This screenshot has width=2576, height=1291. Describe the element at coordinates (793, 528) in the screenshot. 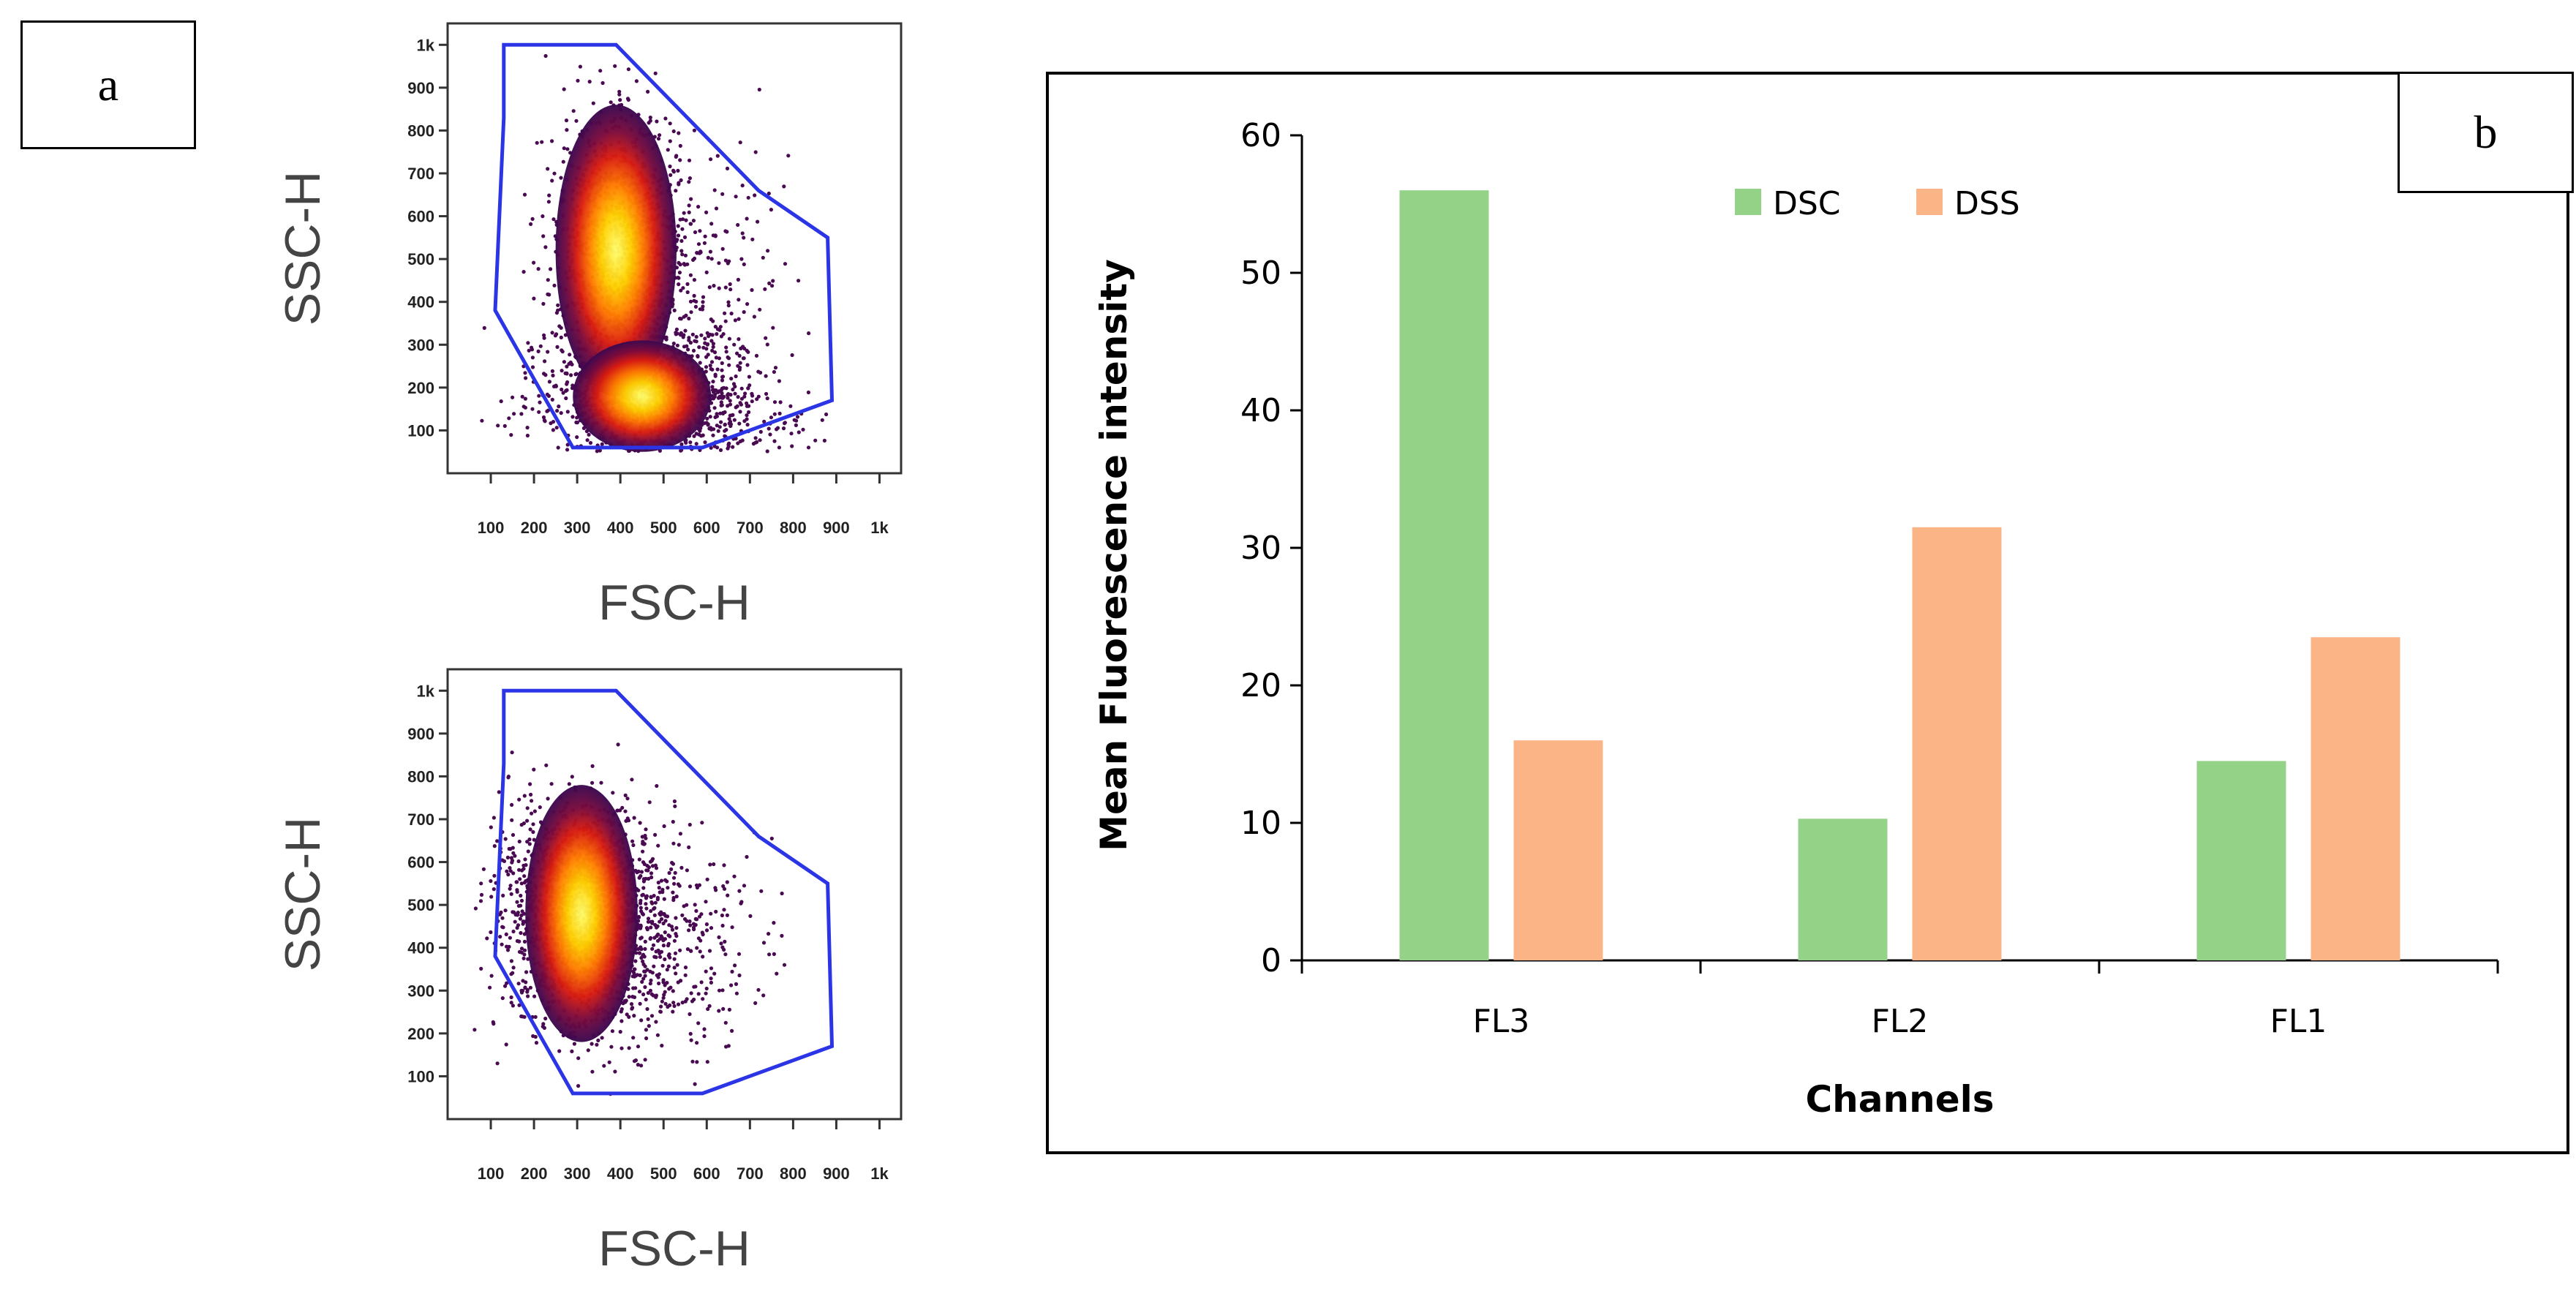

I see `x-tick-label: 800` at that location.